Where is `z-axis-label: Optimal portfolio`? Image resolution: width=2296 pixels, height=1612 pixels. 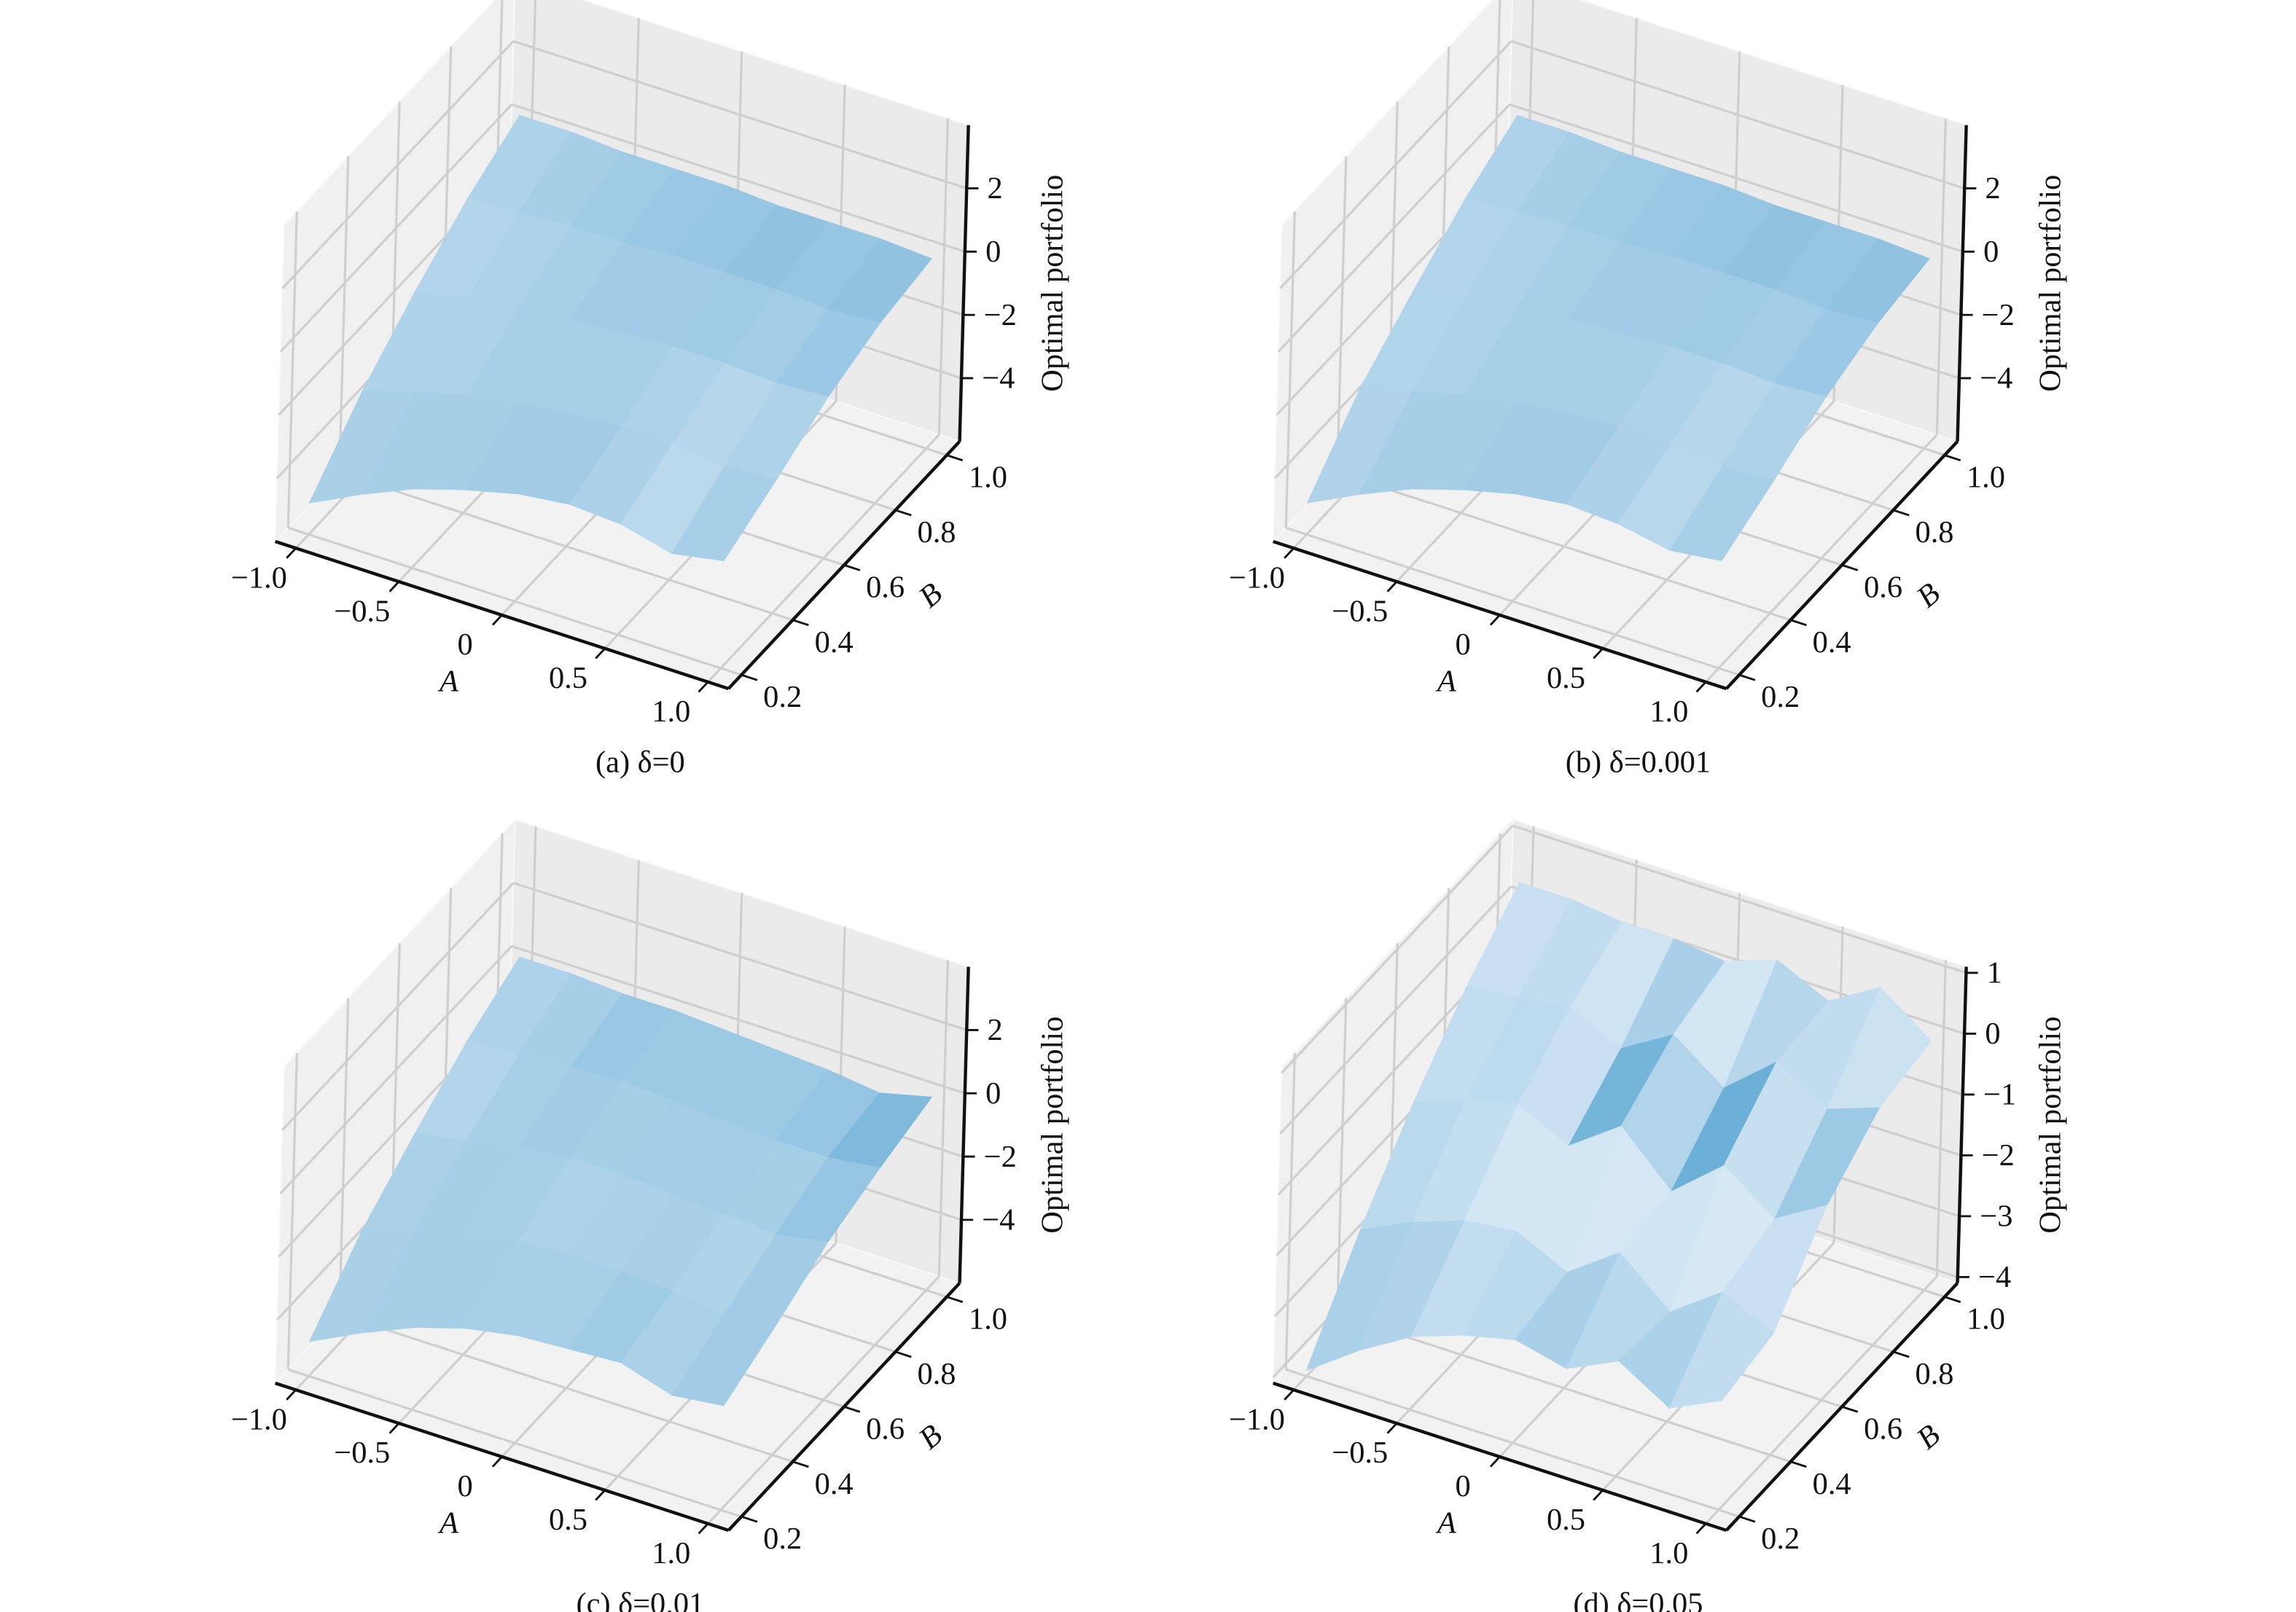 z-axis-label: Optimal portfolio is located at coordinates (1053, 1125).